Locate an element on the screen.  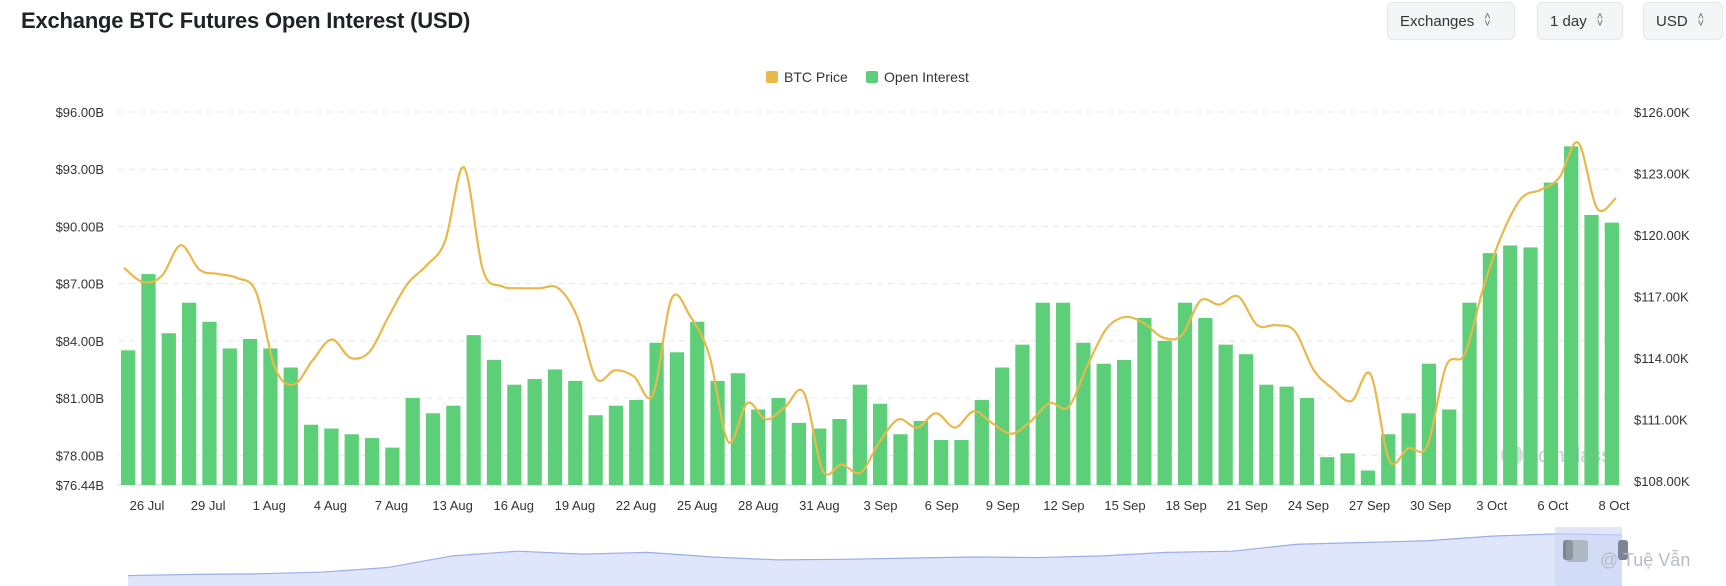
legend: BTC Price Open Interest is located at coordinates (867, 77).